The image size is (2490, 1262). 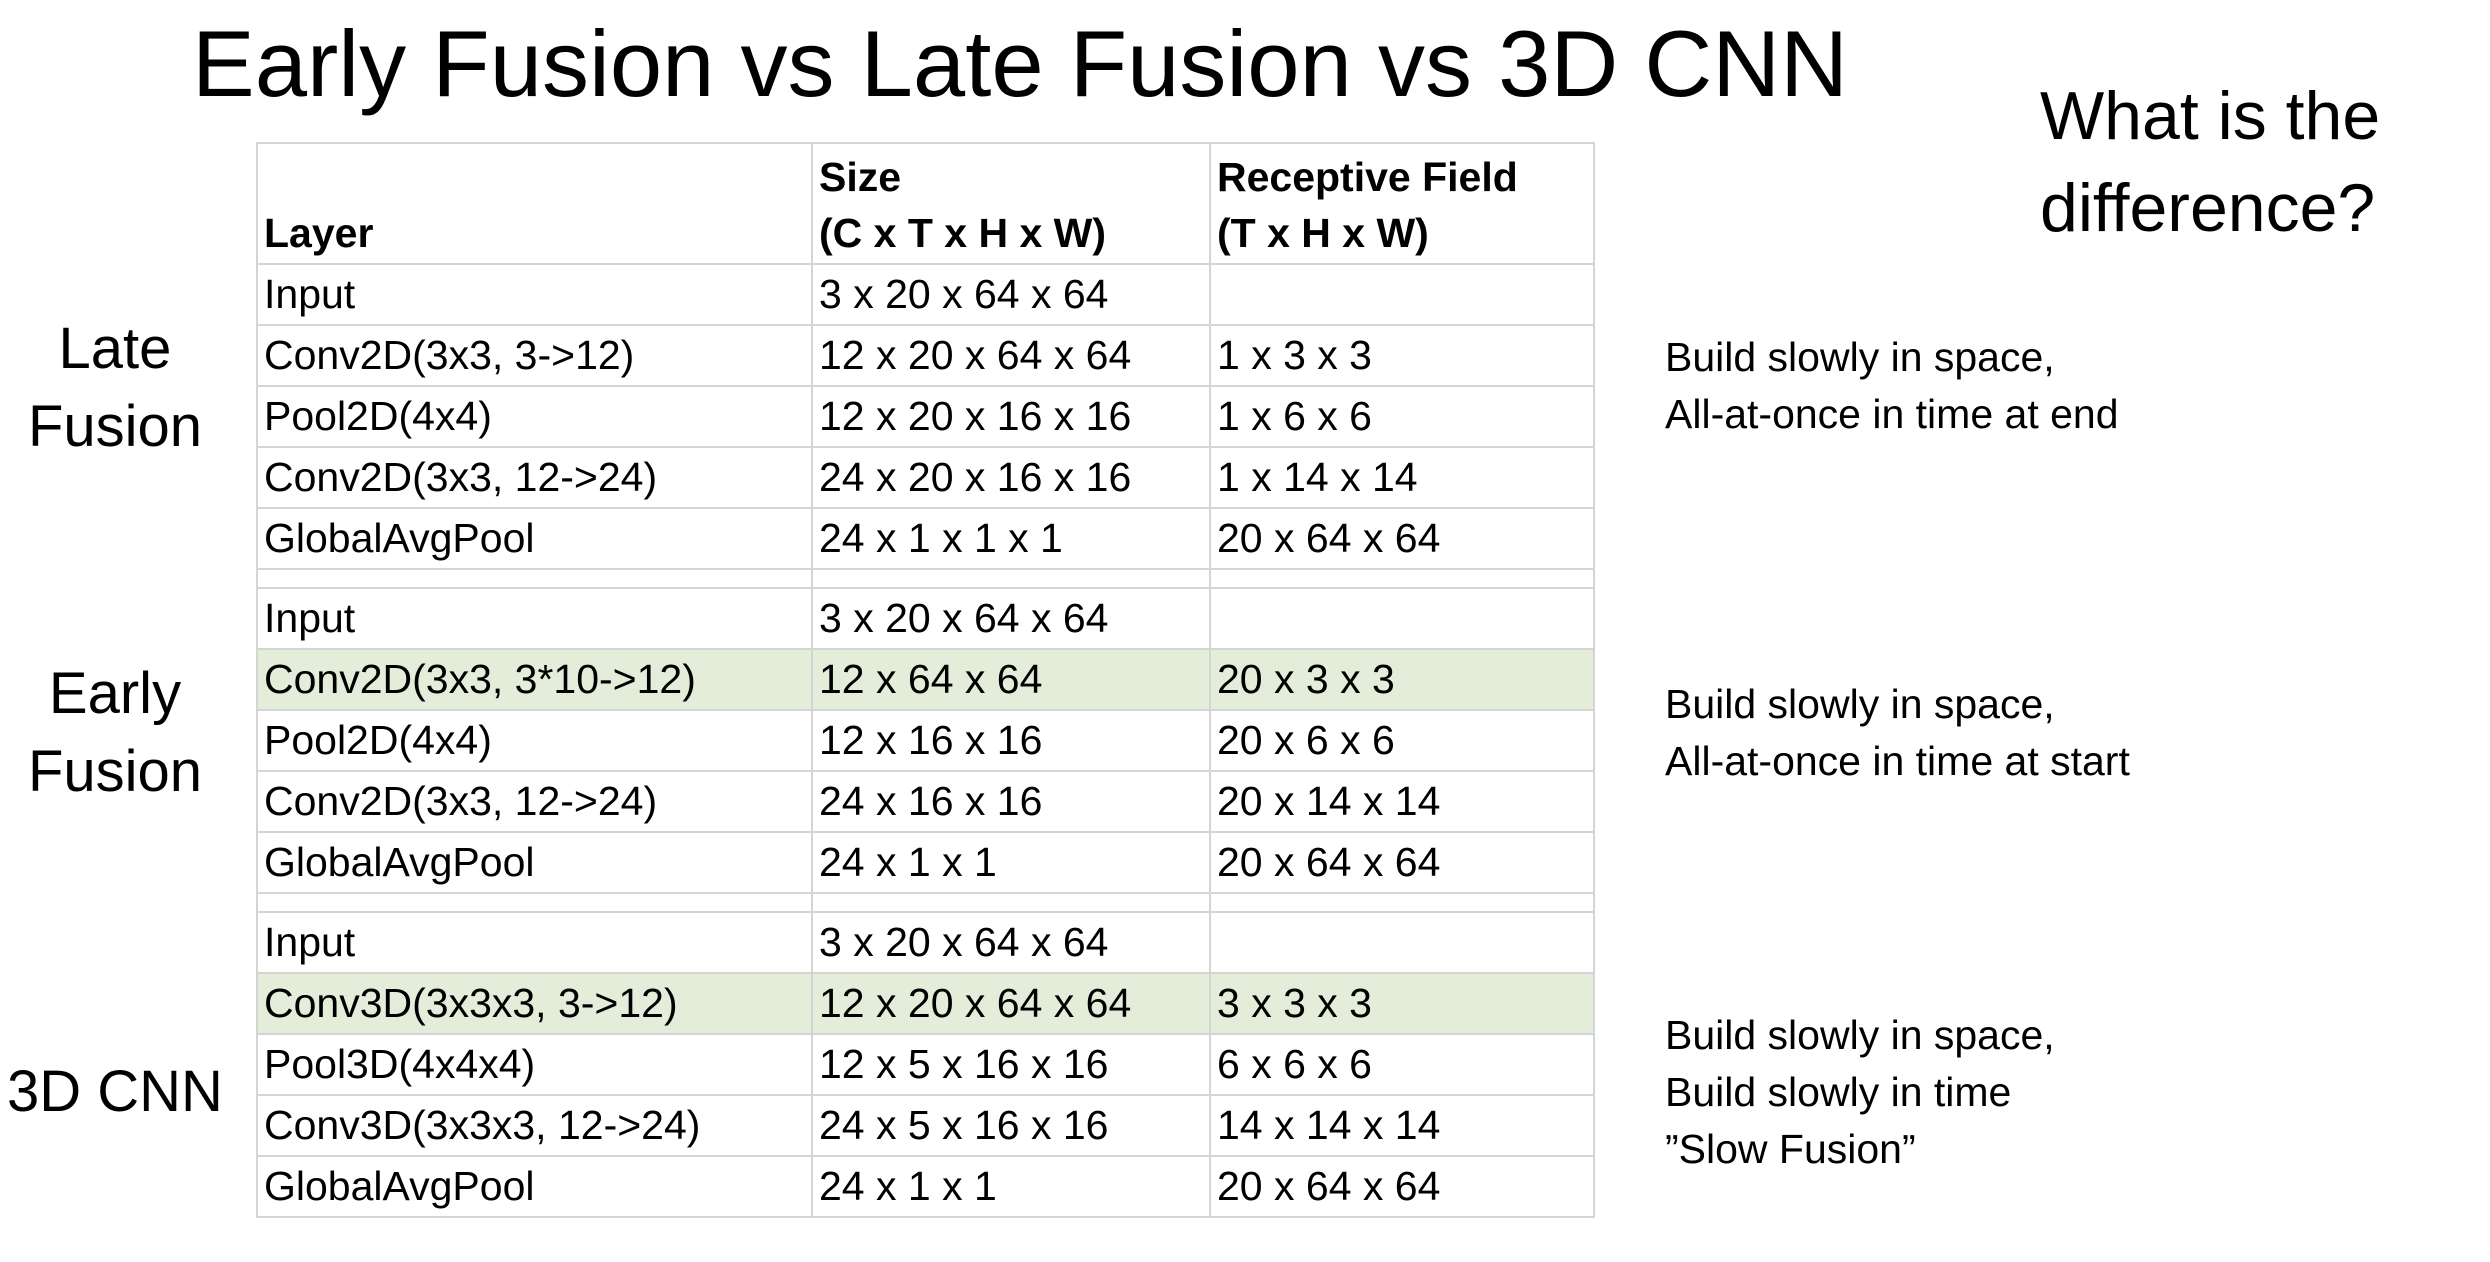 I want to click on note-line: All-at-once in time at start, so click(x=1897, y=761).